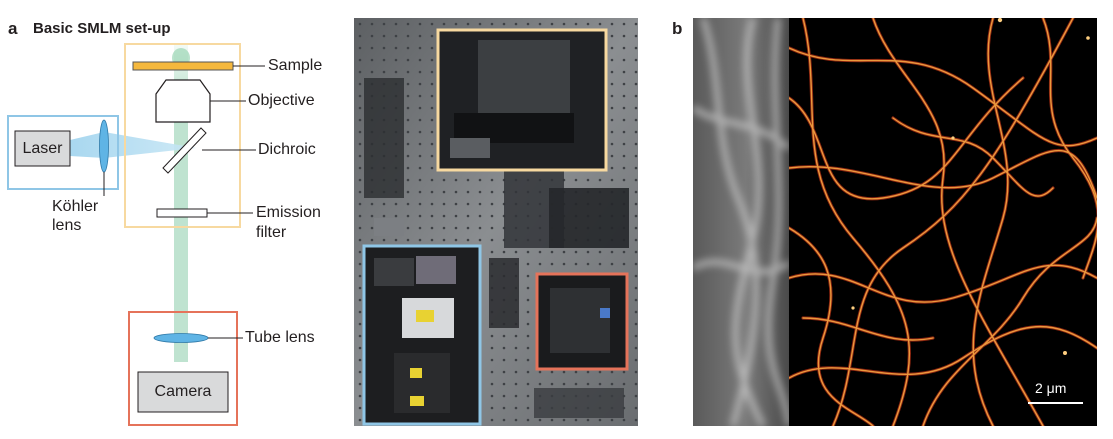 Image resolution: width=1113 pixels, height=439 pixels. Describe the element at coordinates (281, 100) in the screenshot. I see `objective-label: Objective` at that location.